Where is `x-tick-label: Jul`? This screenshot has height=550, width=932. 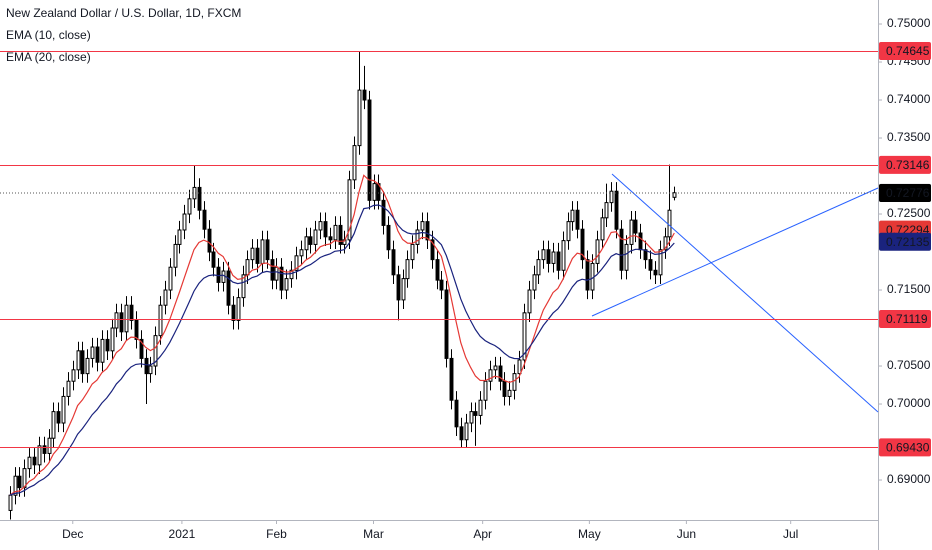 x-tick-label: Jul is located at coordinates (790, 534).